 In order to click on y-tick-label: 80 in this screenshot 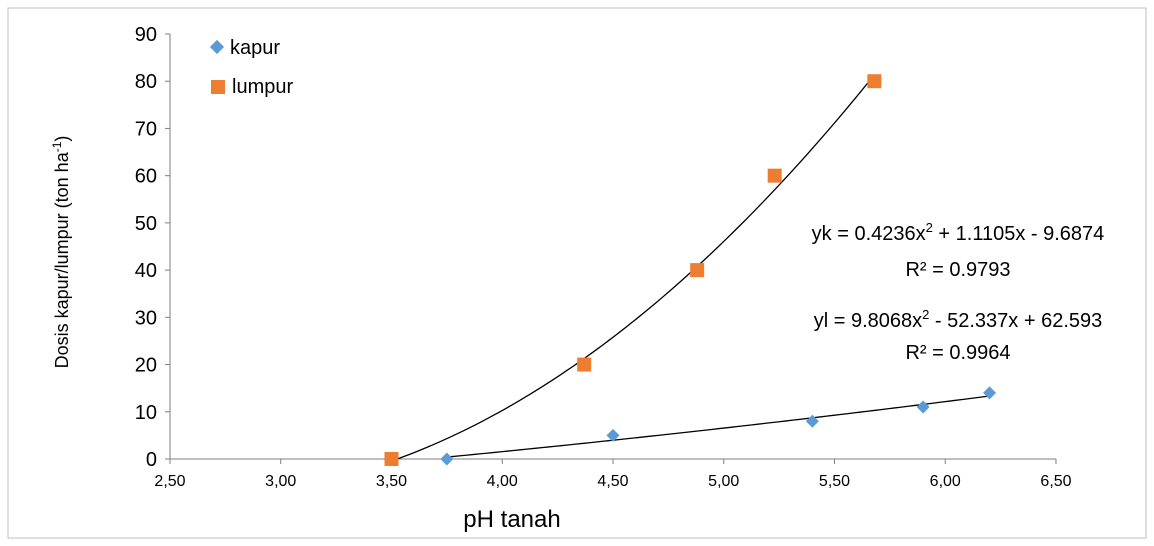, I will do `click(146, 82)`.